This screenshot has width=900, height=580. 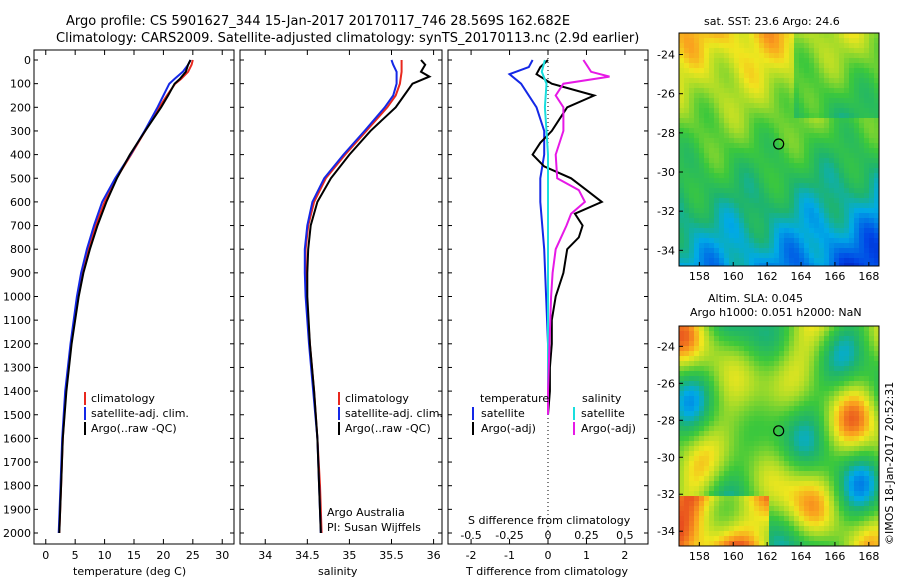 I want to click on lat-tick-label: -30, so click(x=666, y=457).